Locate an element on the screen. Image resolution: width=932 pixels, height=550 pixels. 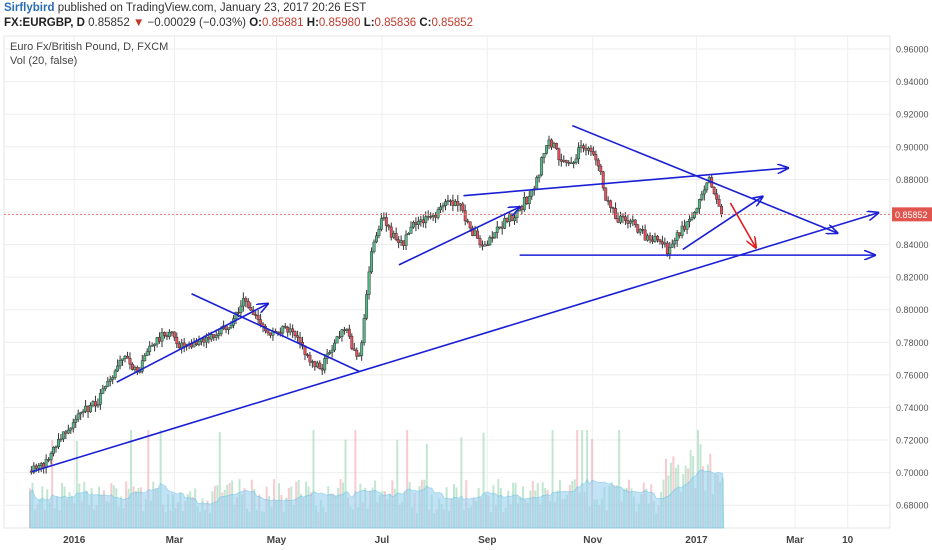
y-tick-label: 0.84000 is located at coordinates (912, 245).